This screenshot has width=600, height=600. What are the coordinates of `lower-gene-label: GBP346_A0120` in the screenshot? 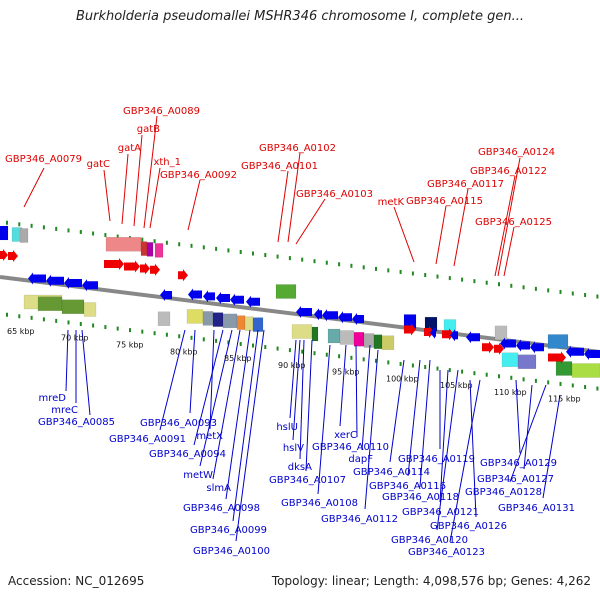 It's located at (429, 540).